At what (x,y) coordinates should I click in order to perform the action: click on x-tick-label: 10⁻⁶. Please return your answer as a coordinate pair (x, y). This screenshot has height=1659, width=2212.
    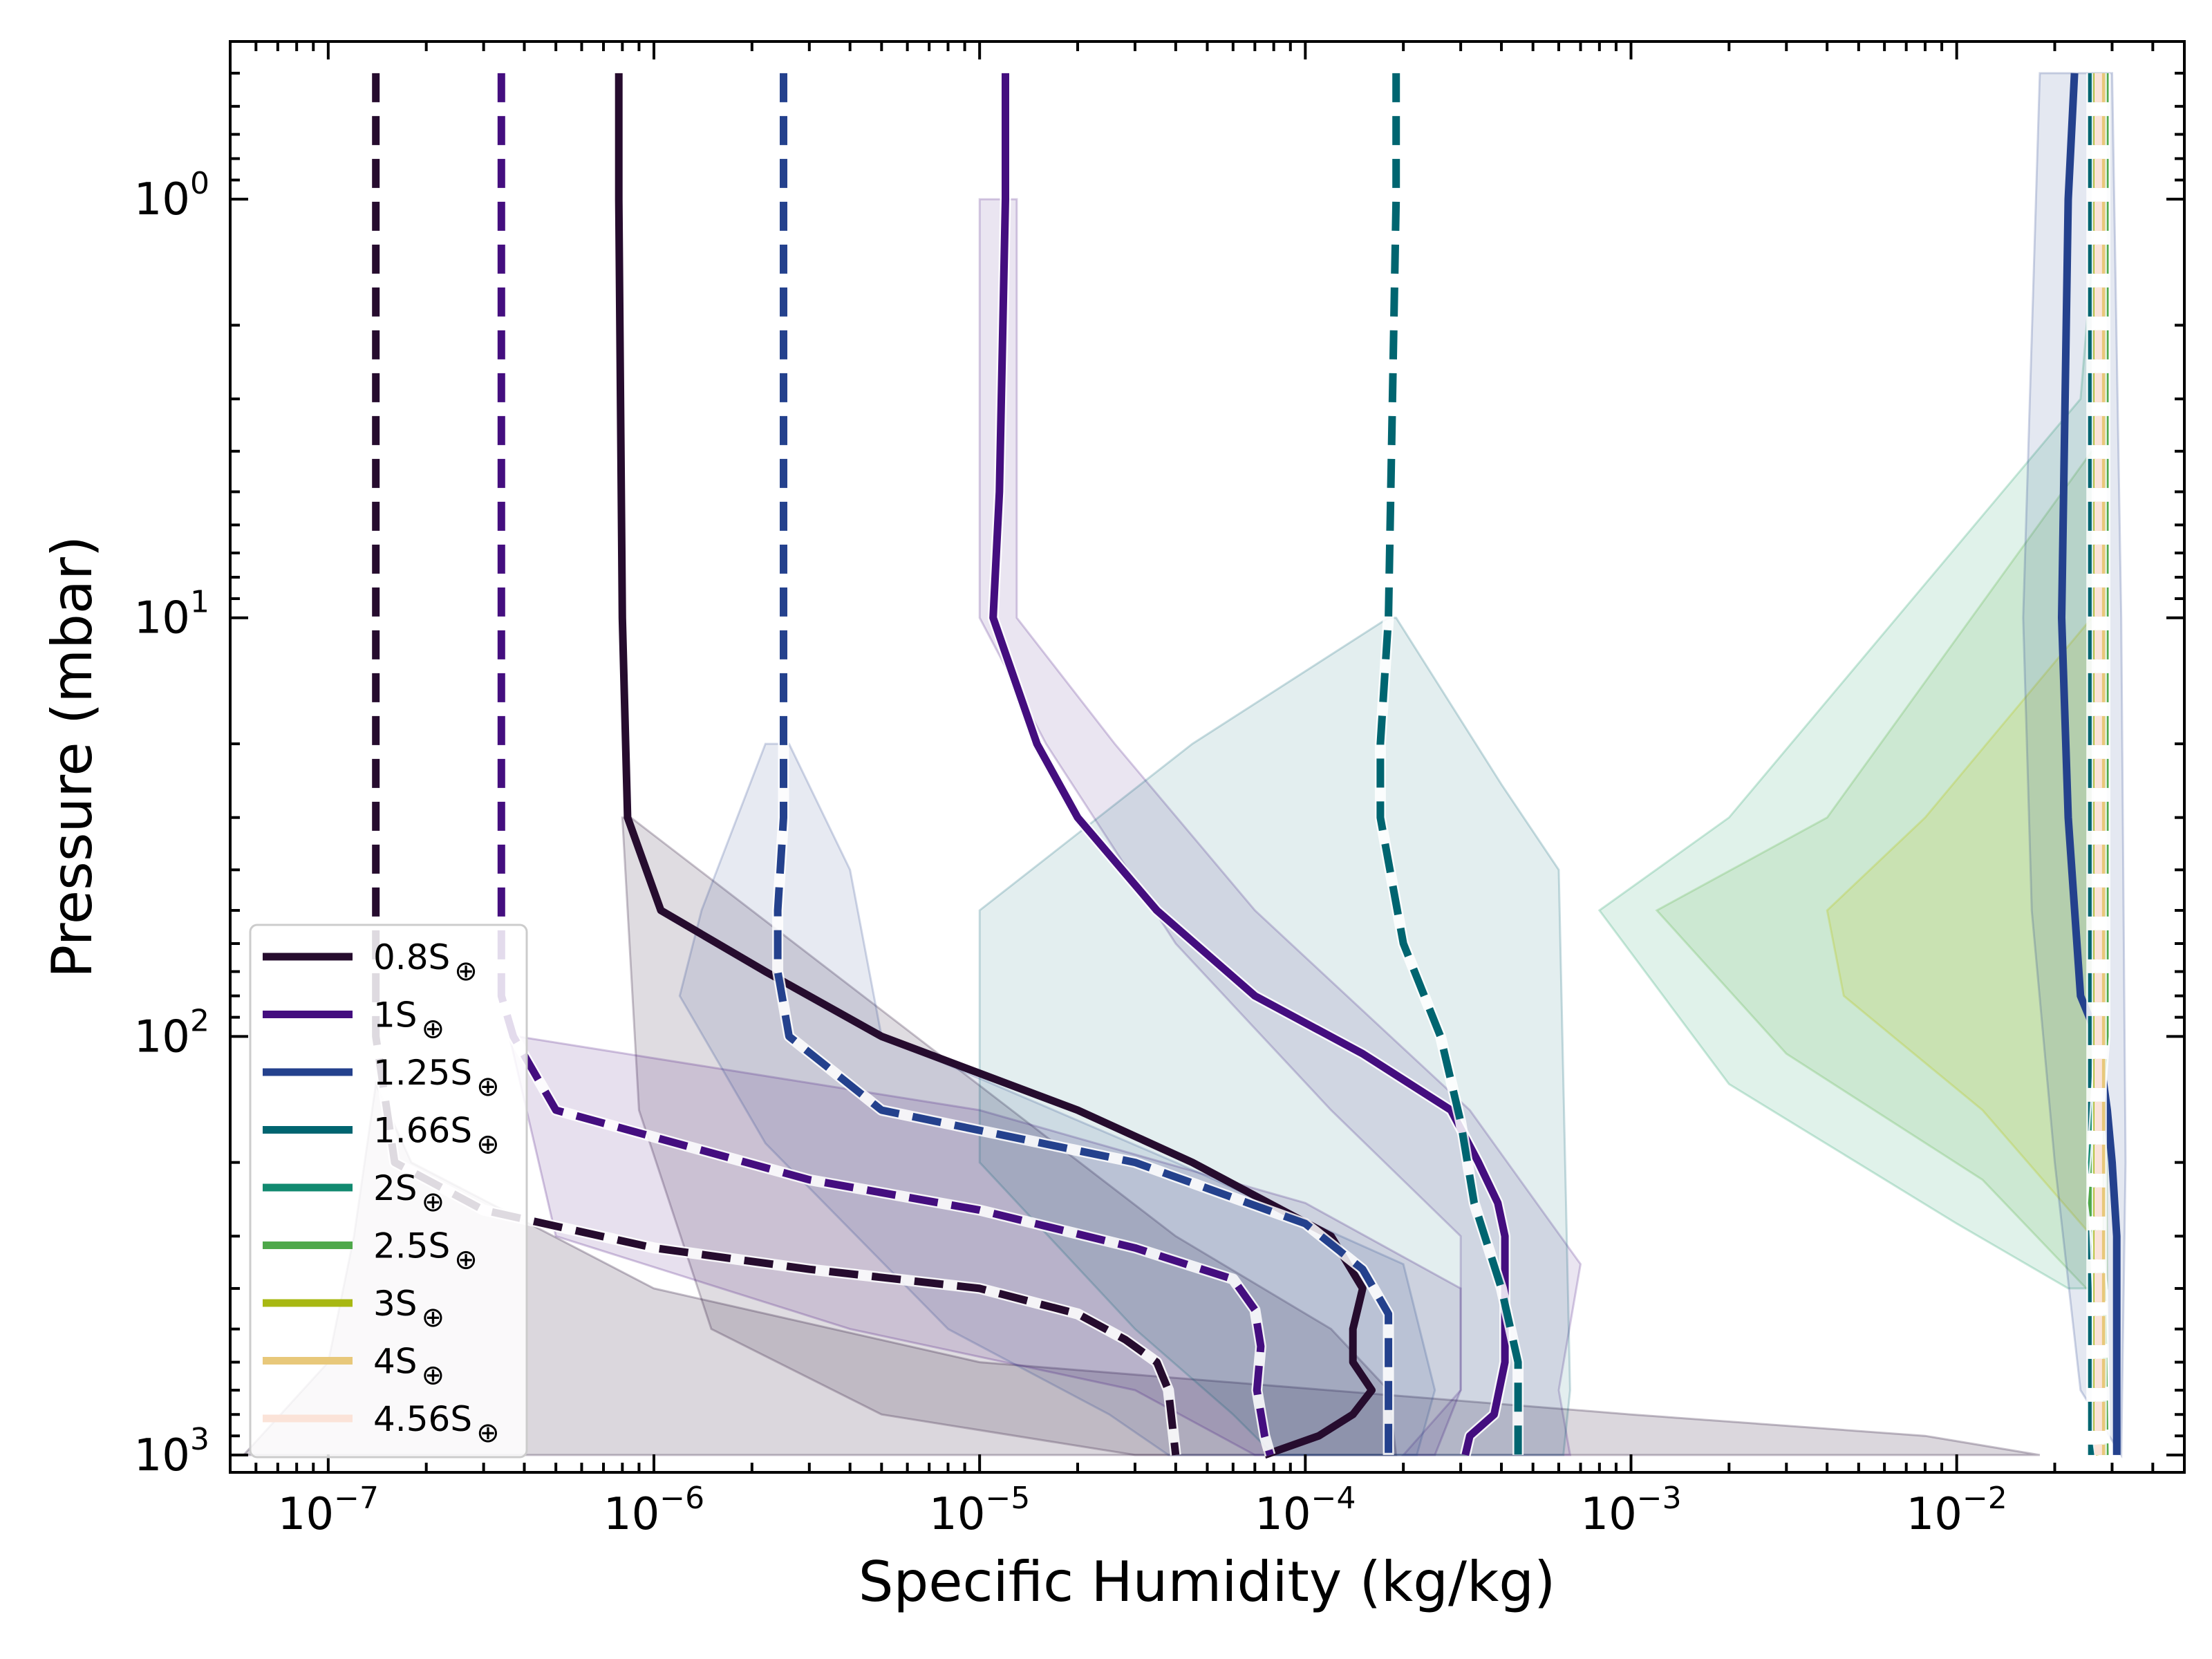
    Looking at the image, I should click on (653, 1511).